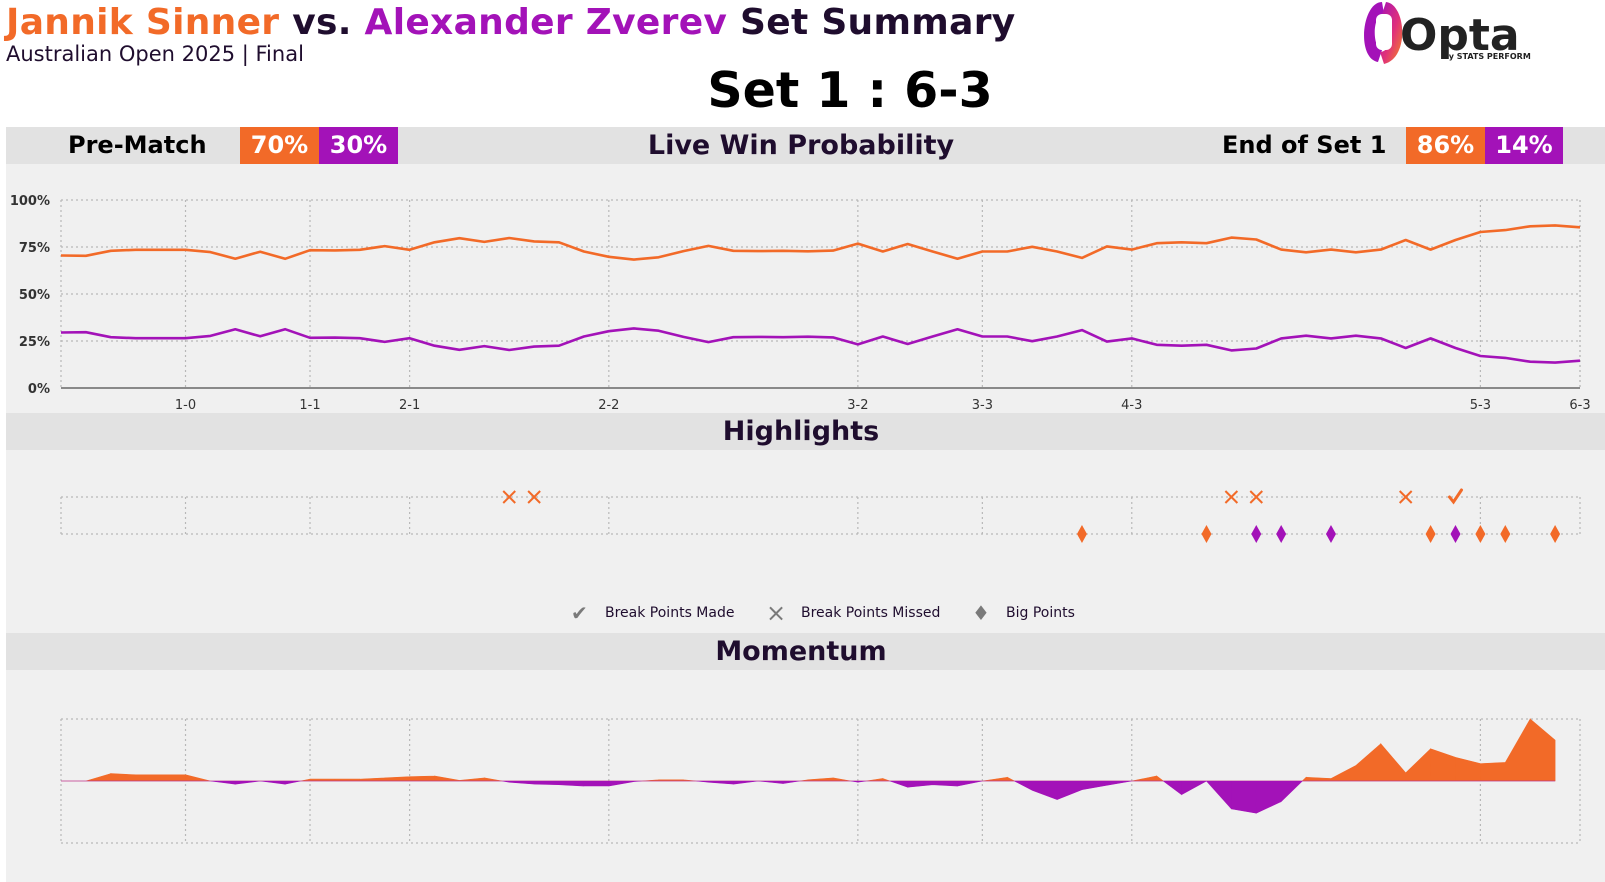 This screenshot has width=1605, height=882. Describe the element at coordinates (546, 22) in the screenshot. I see `player2-name: Alexander Zverev` at that location.